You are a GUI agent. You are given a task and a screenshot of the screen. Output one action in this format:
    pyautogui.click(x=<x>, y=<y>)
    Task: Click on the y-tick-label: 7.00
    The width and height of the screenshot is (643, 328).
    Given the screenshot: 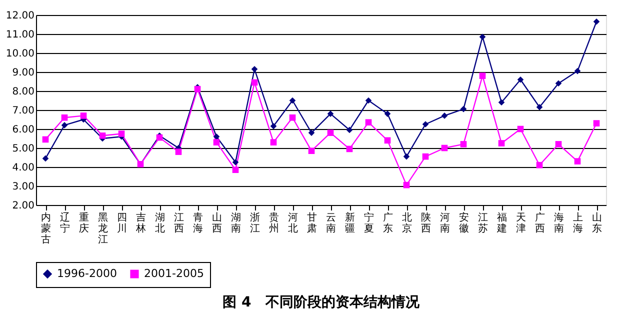 What is the action you would take?
    pyautogui.click(x=23, y=111)
    